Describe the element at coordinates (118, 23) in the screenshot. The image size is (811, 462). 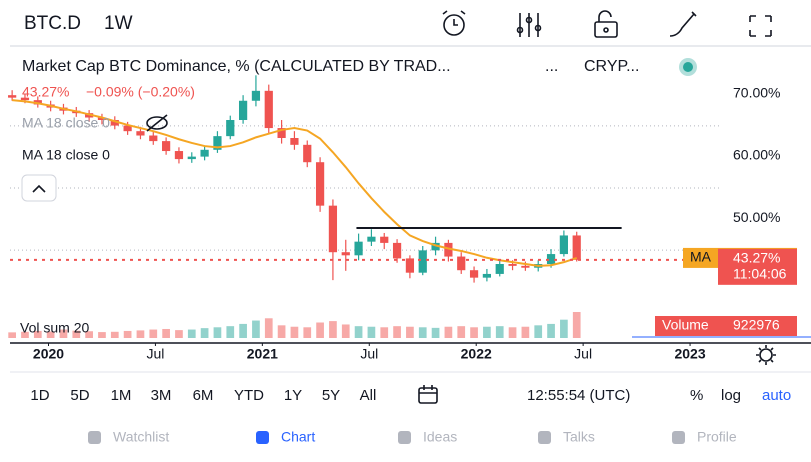
I see `interval: 1W` at that location.